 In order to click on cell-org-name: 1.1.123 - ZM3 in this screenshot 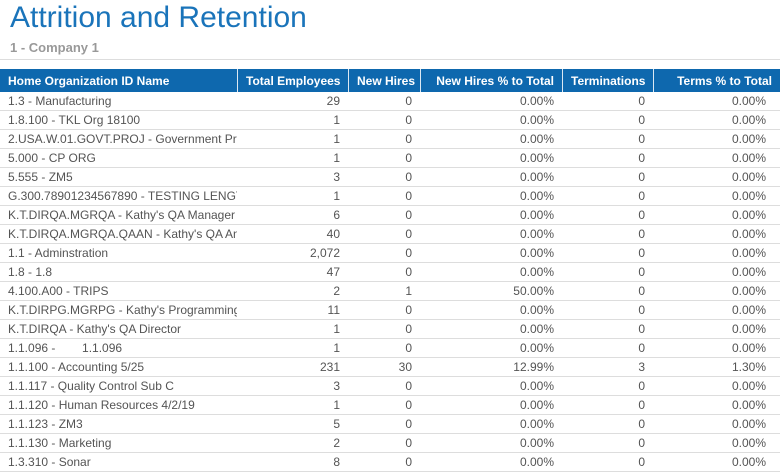, I will do `click(118, 424)`.